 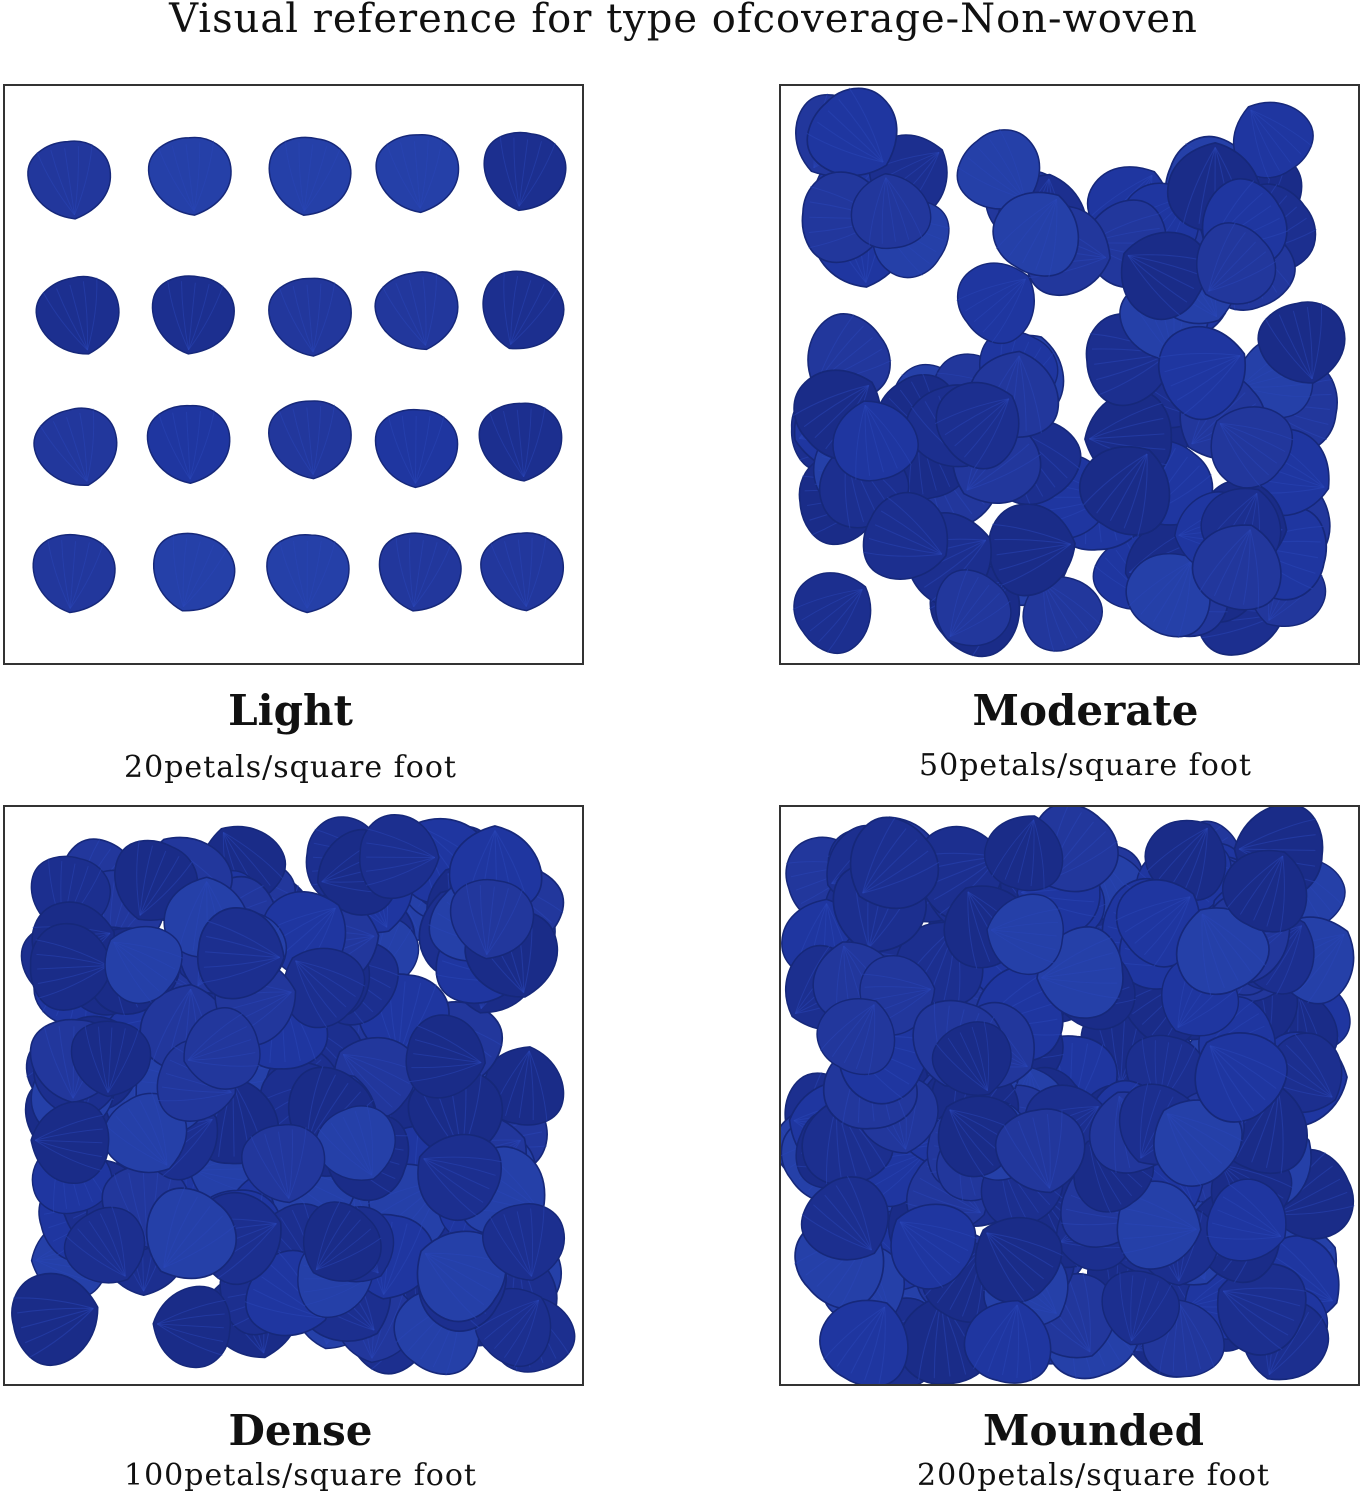 What do you see at coordinates (290, 710) in the screenshot?
I see `light-label: Light` at bounding box center [290, 710].